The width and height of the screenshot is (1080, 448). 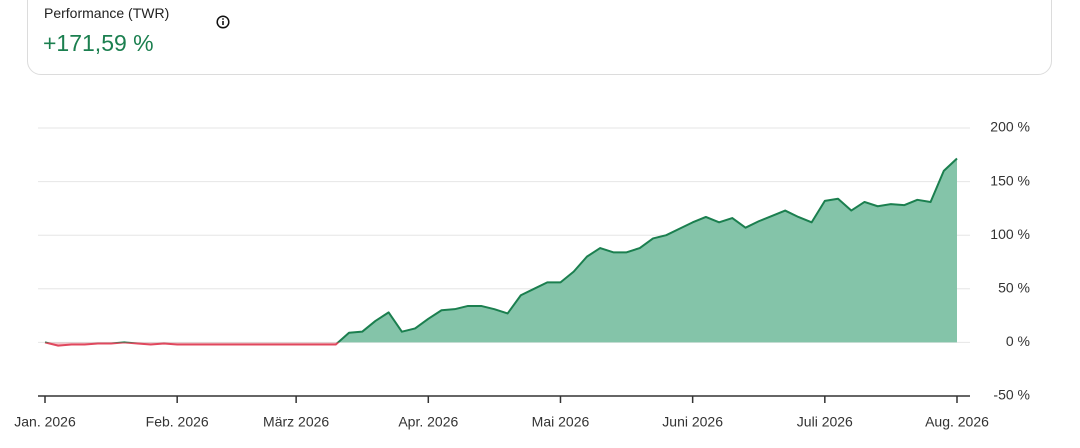 What do you see at coordinates (107, 13) in the screenshot?
I see `card-title: Performance (TWR)` at bounding box center [107, 13].